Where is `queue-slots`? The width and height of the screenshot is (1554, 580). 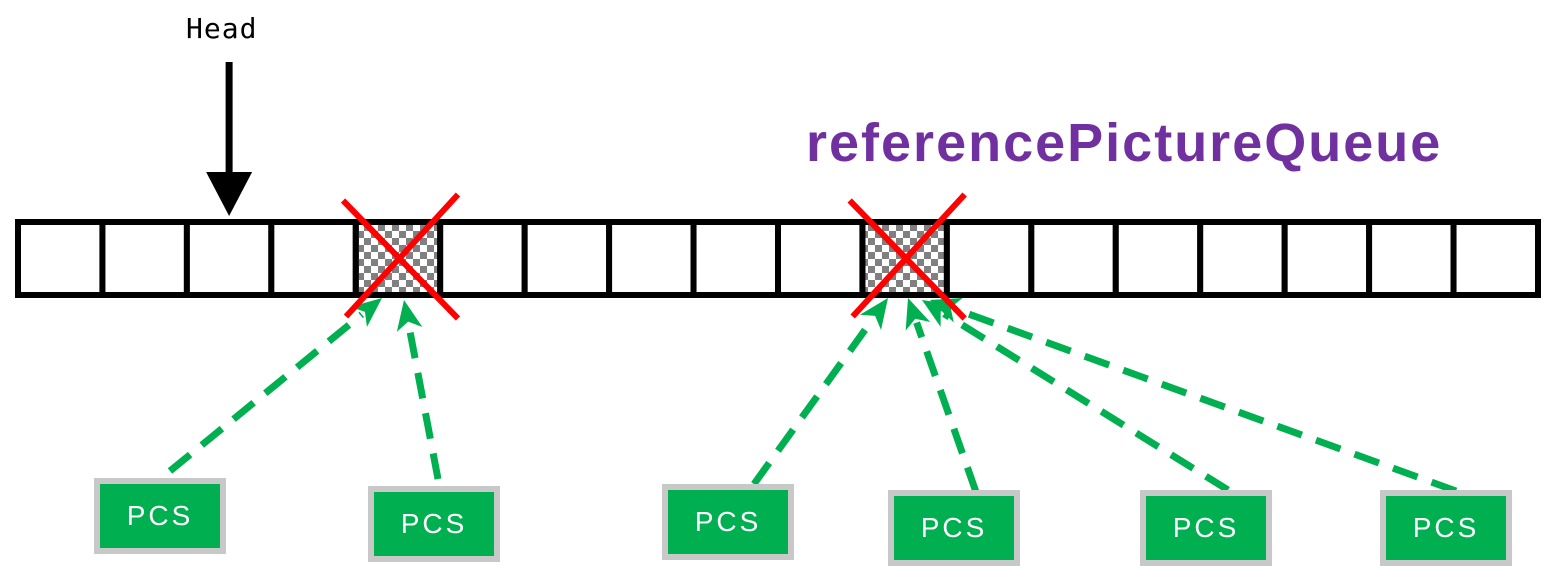
queue-slots is located at coordinates (778, 258).